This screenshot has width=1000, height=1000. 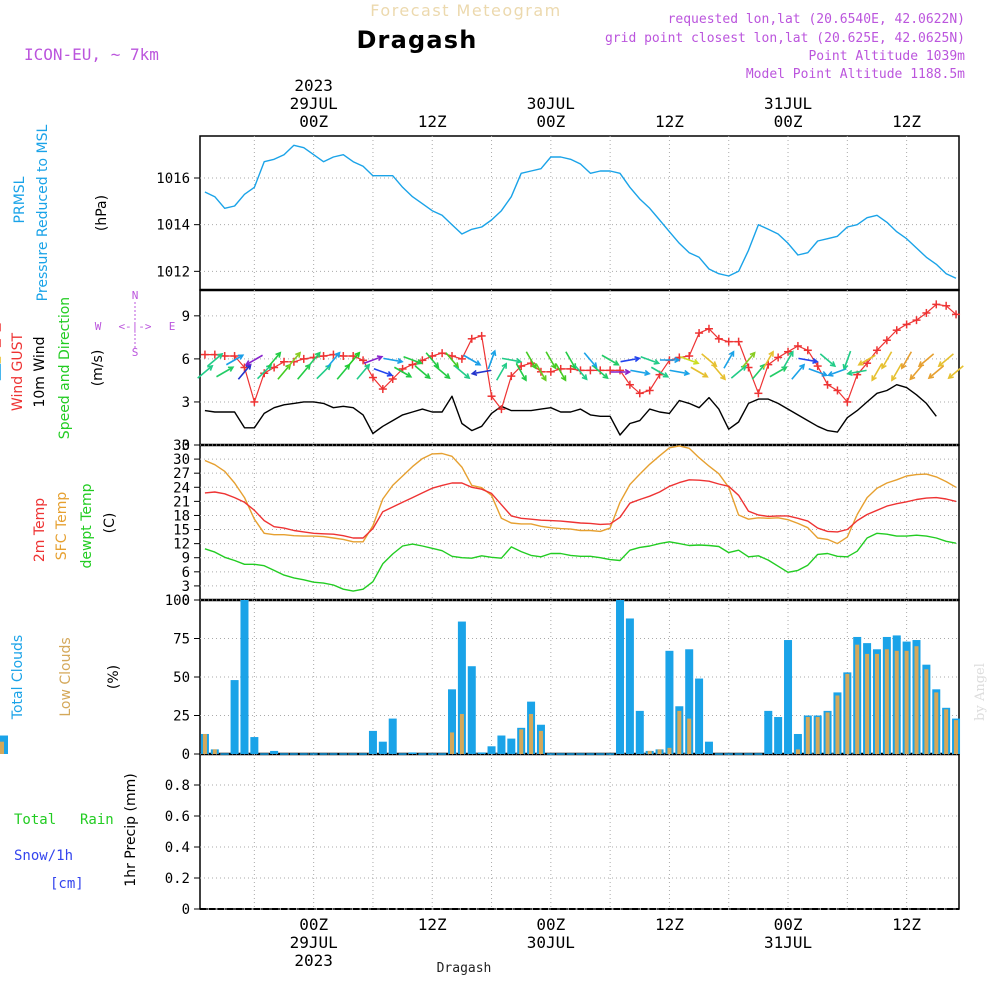 What do you see at coordinates (181, 516) in the screenshot?
I see `y-tick-label: 18` at bounding box center [181, 516].